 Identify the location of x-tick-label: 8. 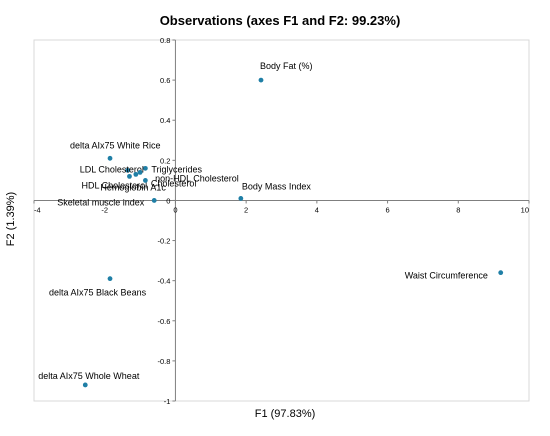
(458, 209).